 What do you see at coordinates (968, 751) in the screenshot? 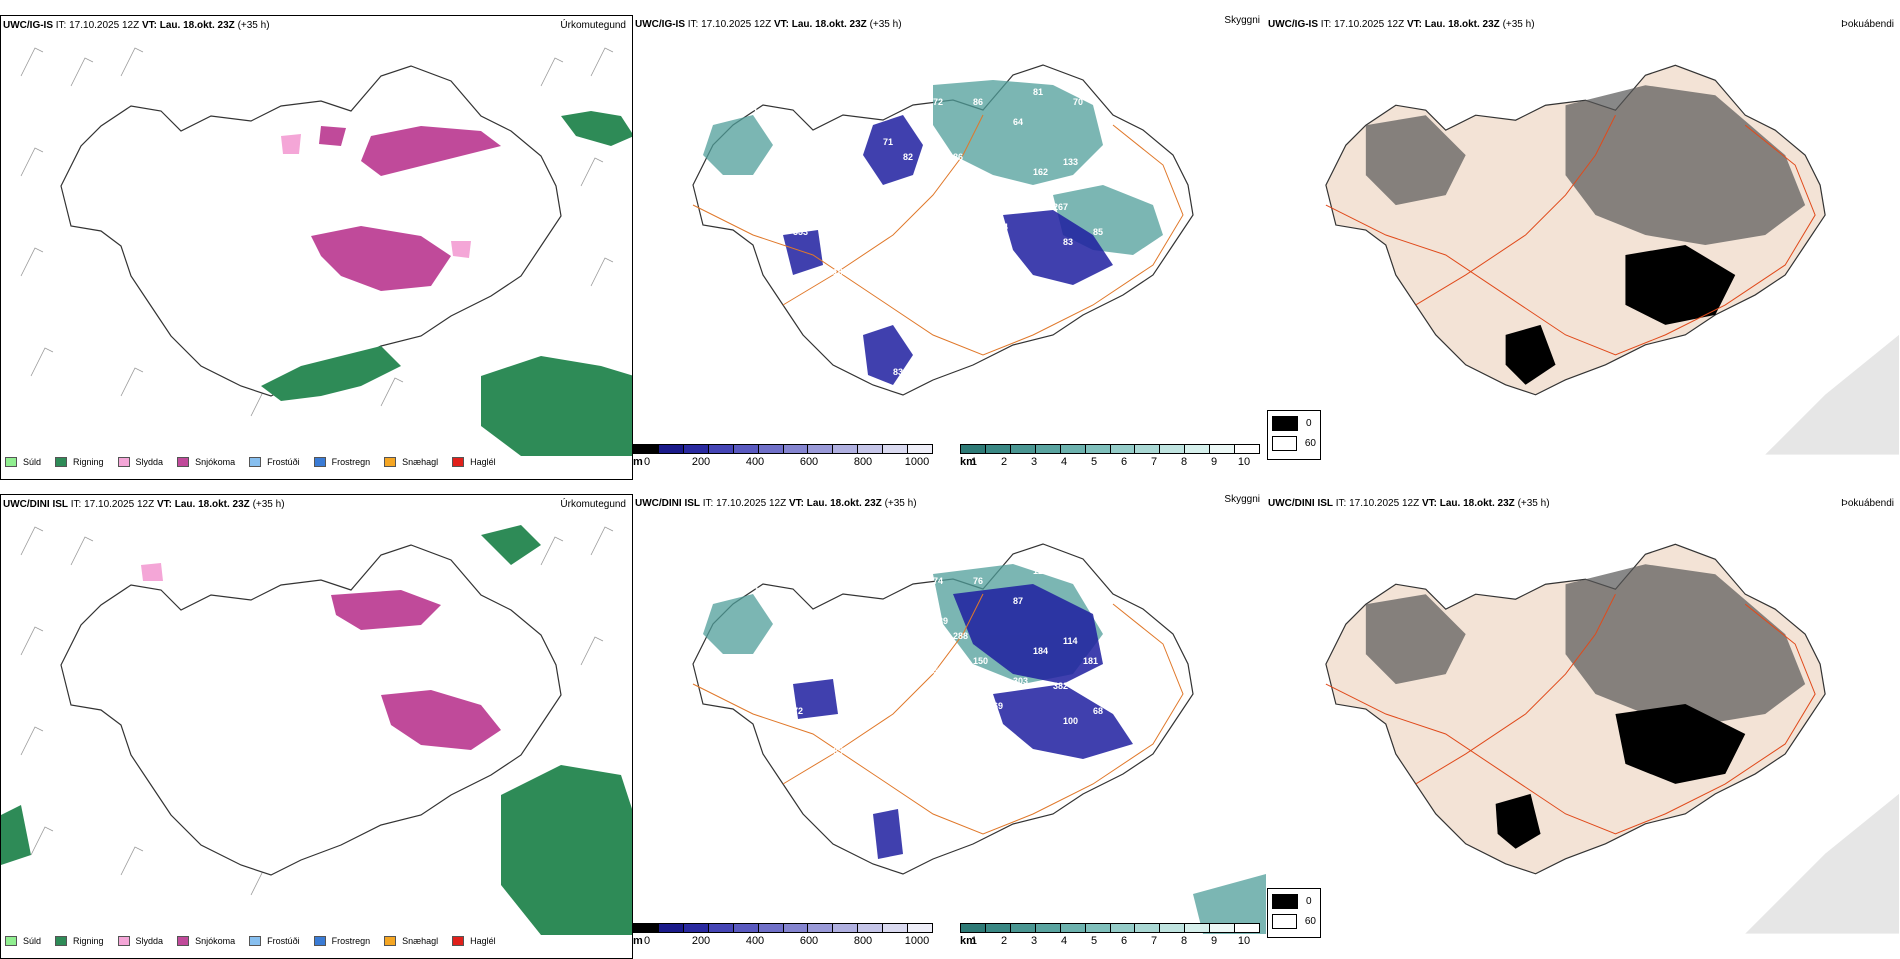
I see `cloud-base-value: 59` at bounding box center [968, 751].